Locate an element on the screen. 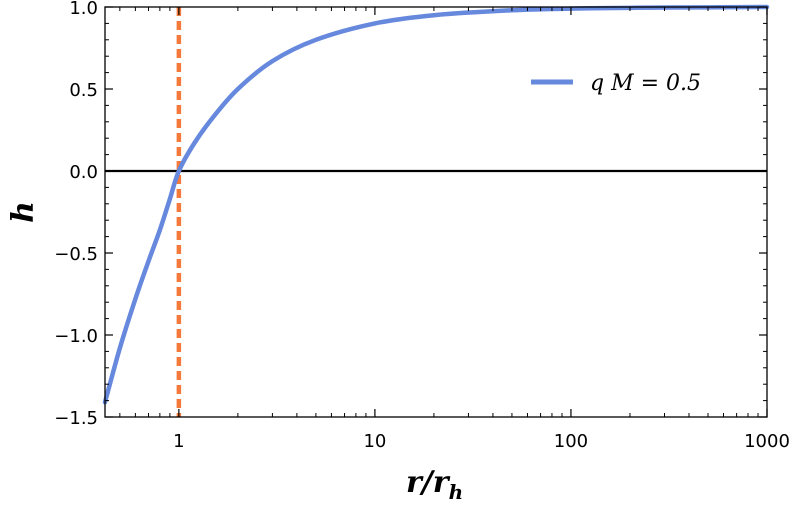 This screenshot has width=793, height=509. y-tick-label: 0.5 is located at coordinates (83, 90).